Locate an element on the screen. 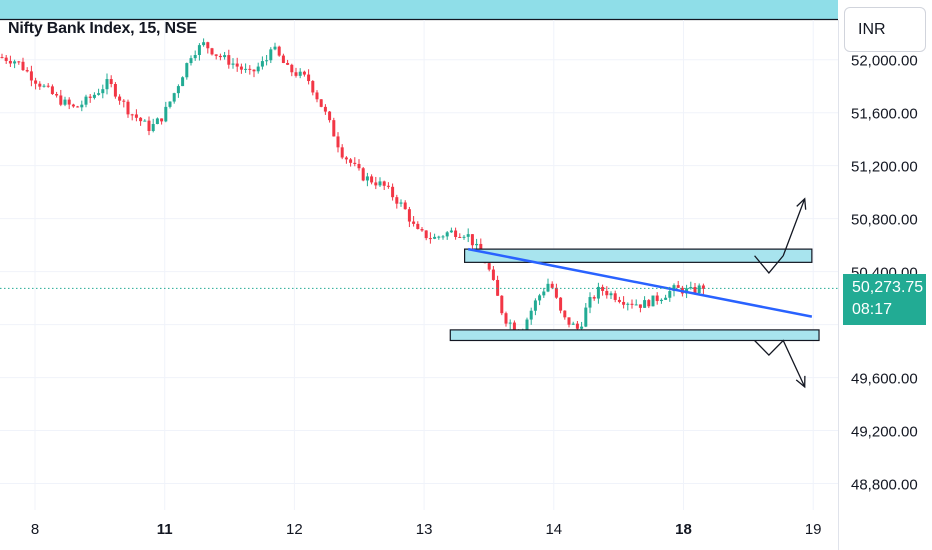 This screenshot has height=550, width=932. y-tick-label: 51,600.00 is located at coordinates (884, 114).